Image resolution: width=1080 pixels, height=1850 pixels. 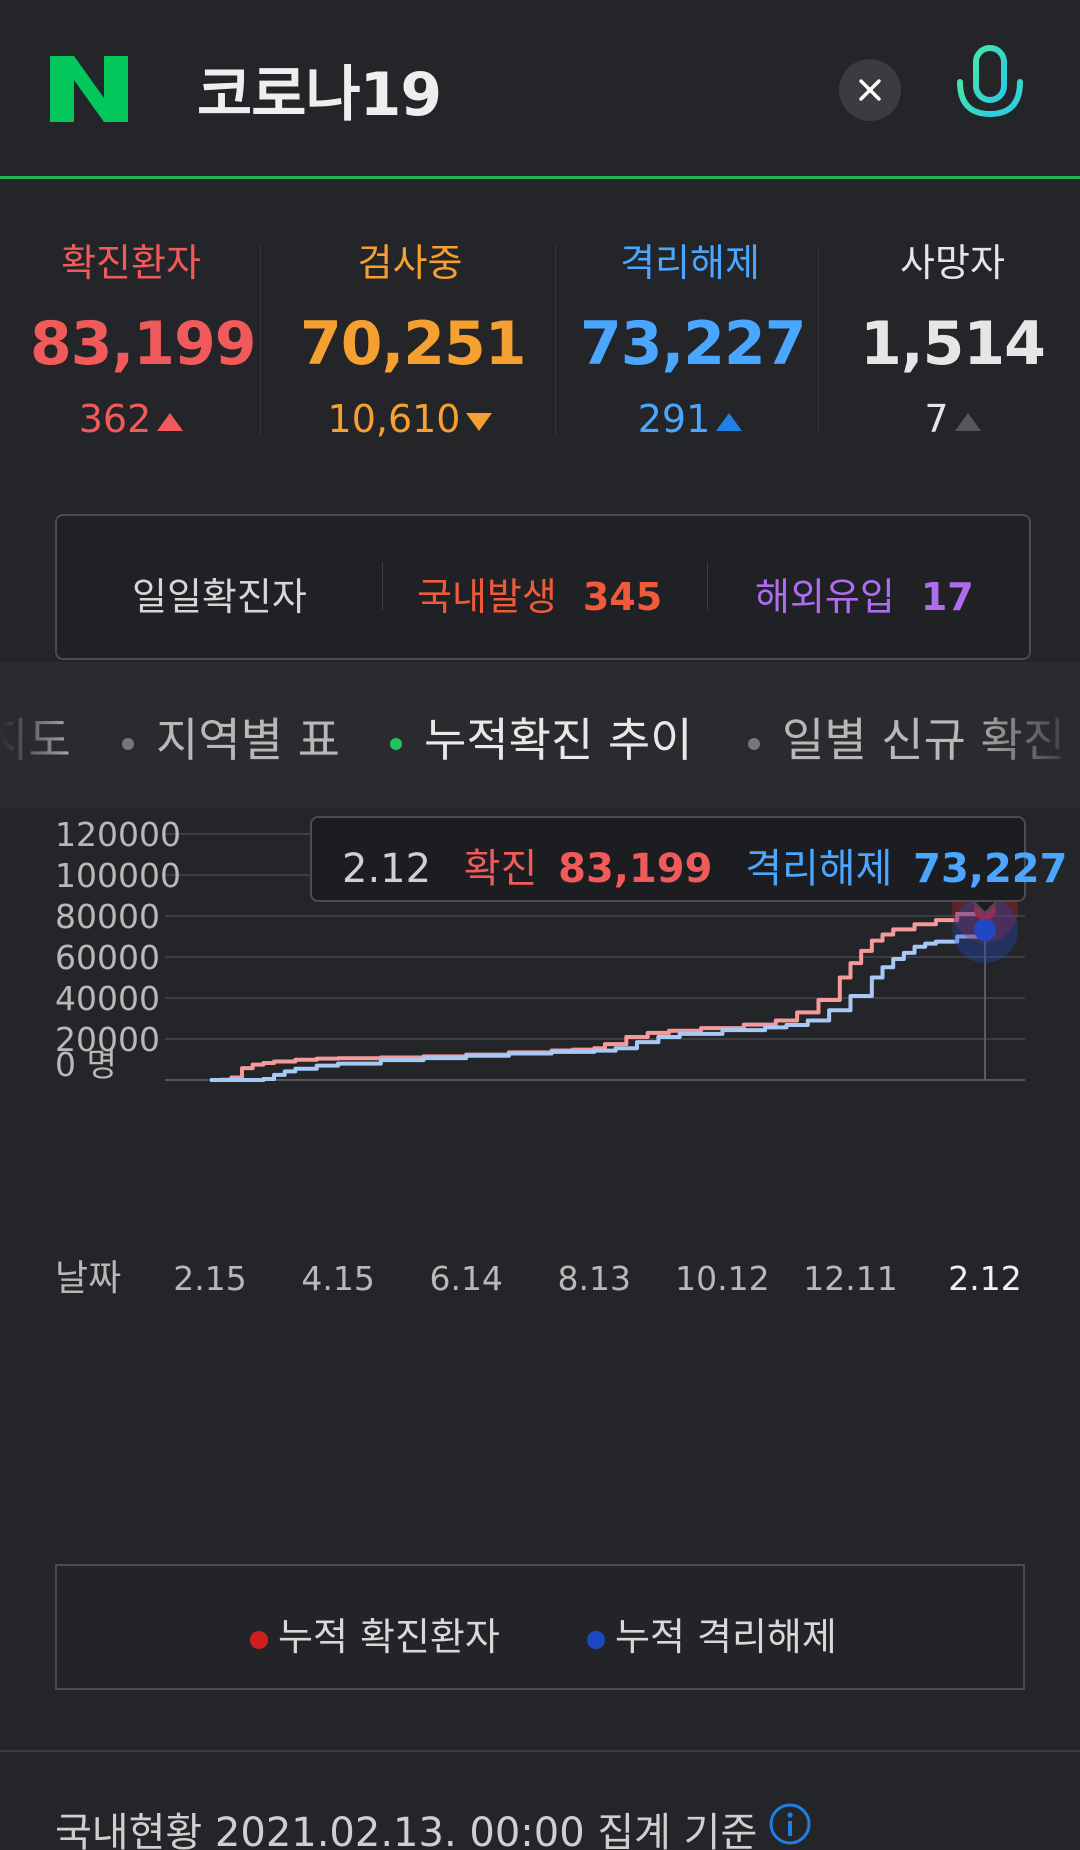 I want to click on daily-title: 일일확진자, so click(x=219, y=597).